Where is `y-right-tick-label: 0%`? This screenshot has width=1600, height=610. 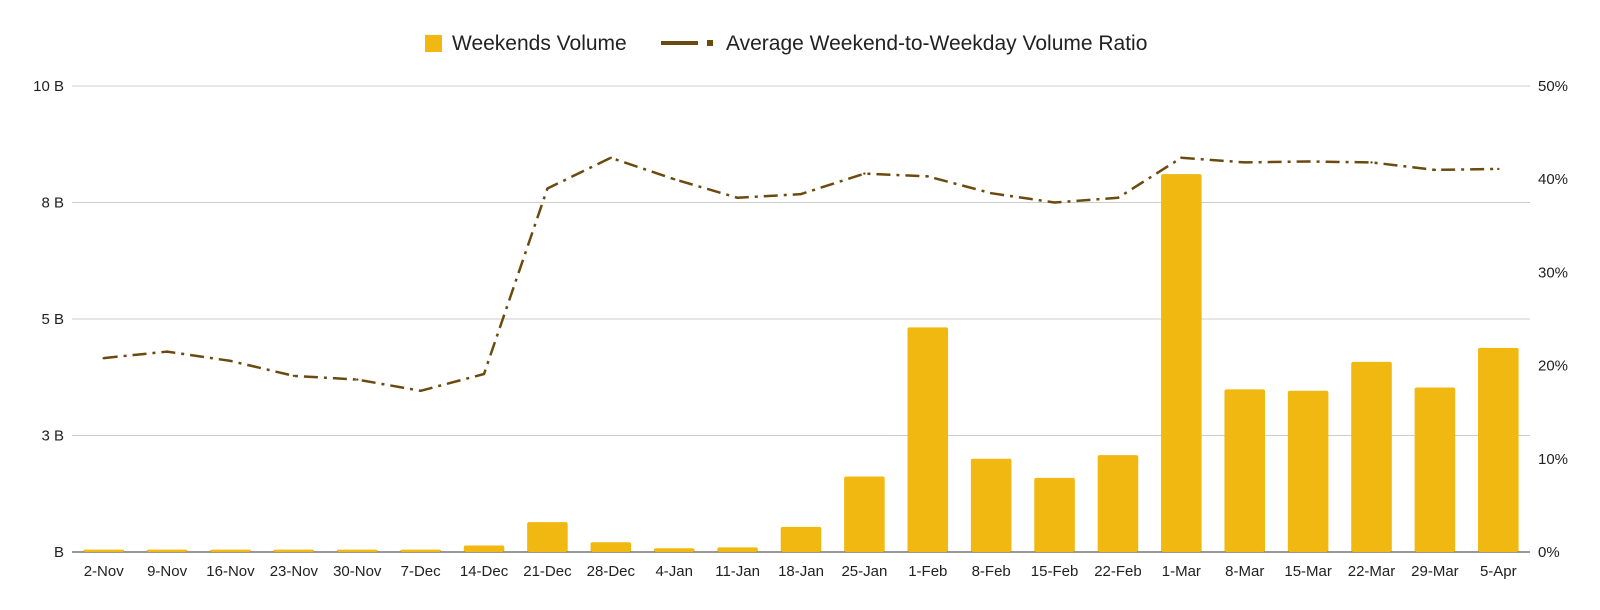
y-right-tick-label: 0% is located at coordinates (1549, 552).